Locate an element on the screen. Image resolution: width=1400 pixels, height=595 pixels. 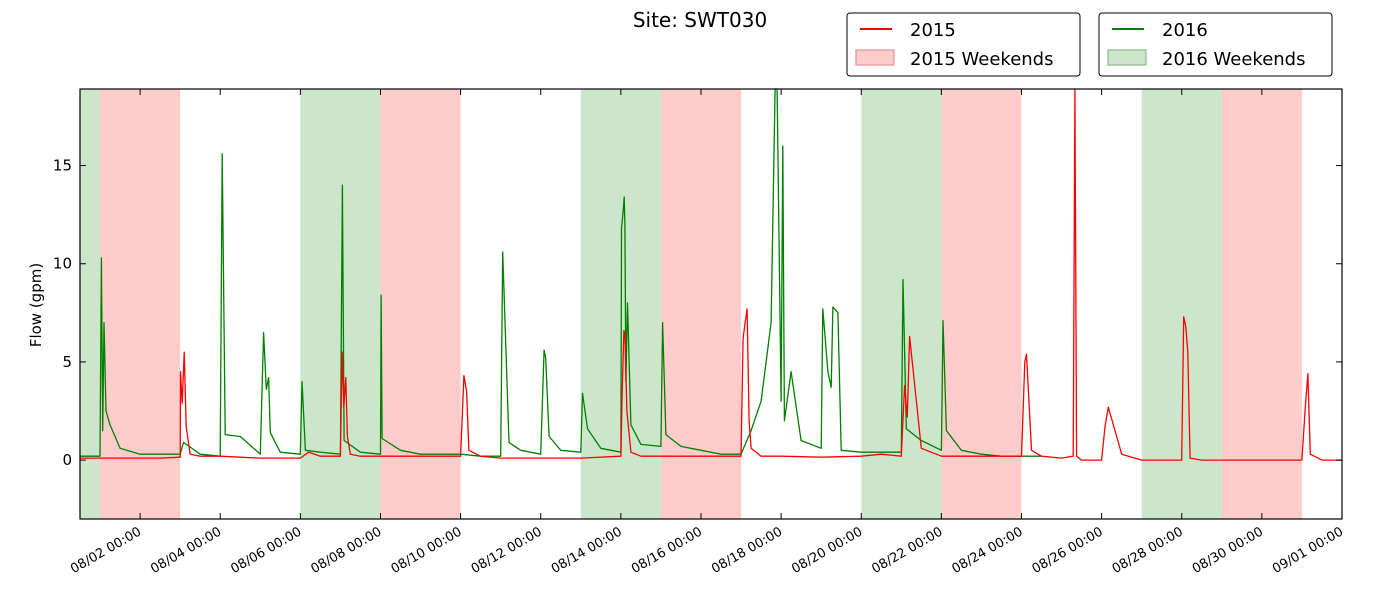
x-tick-label: 08/18 00:00 is located at coordinates (747, 550).